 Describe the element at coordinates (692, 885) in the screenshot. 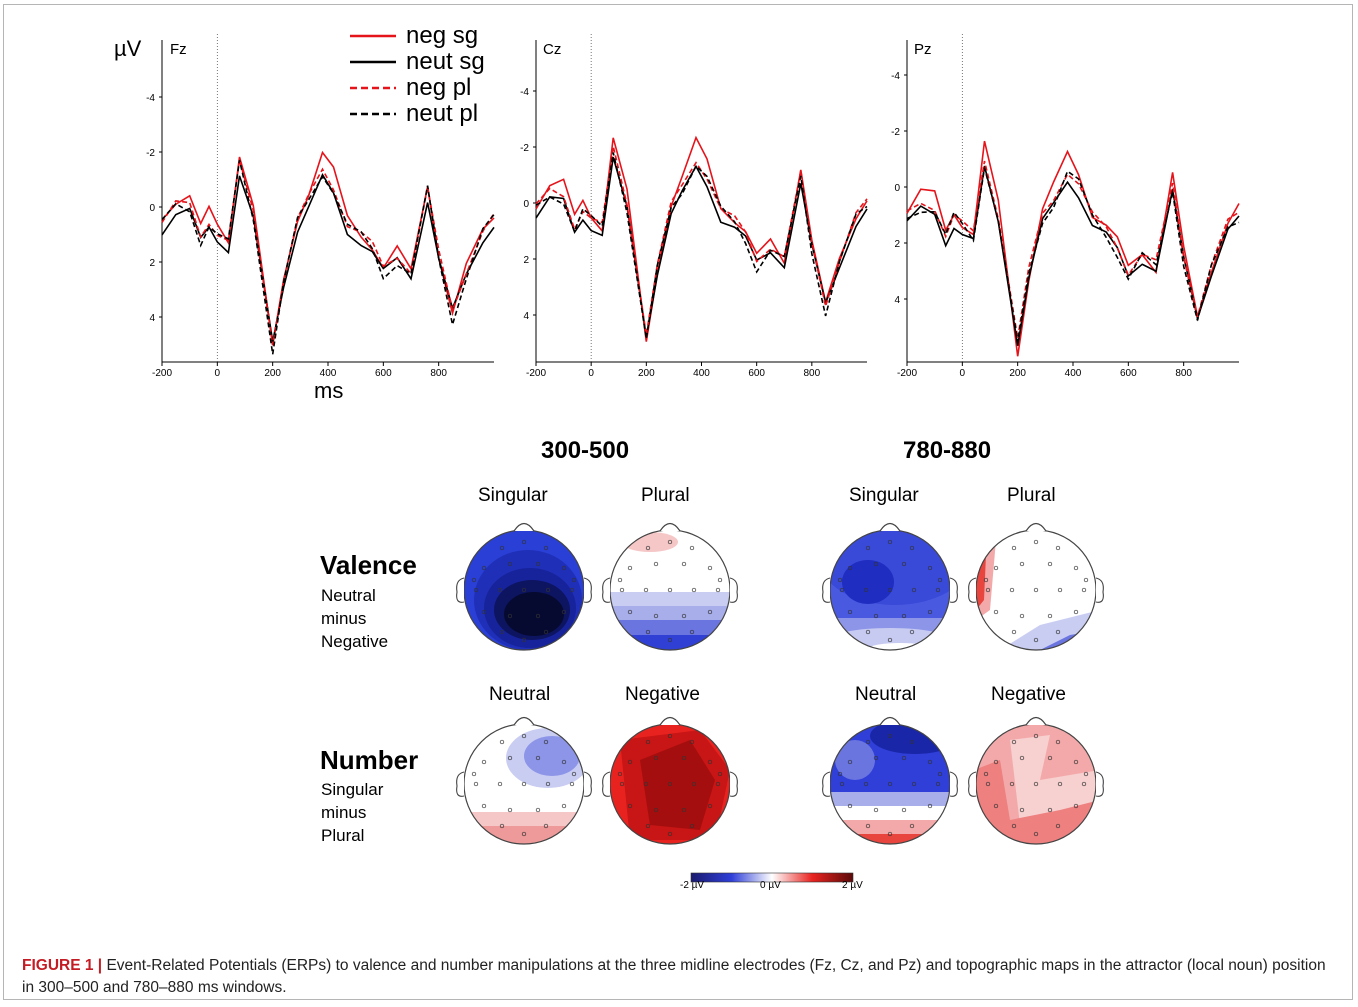

I see `colorbar-min-label: -2 µV` at that location.